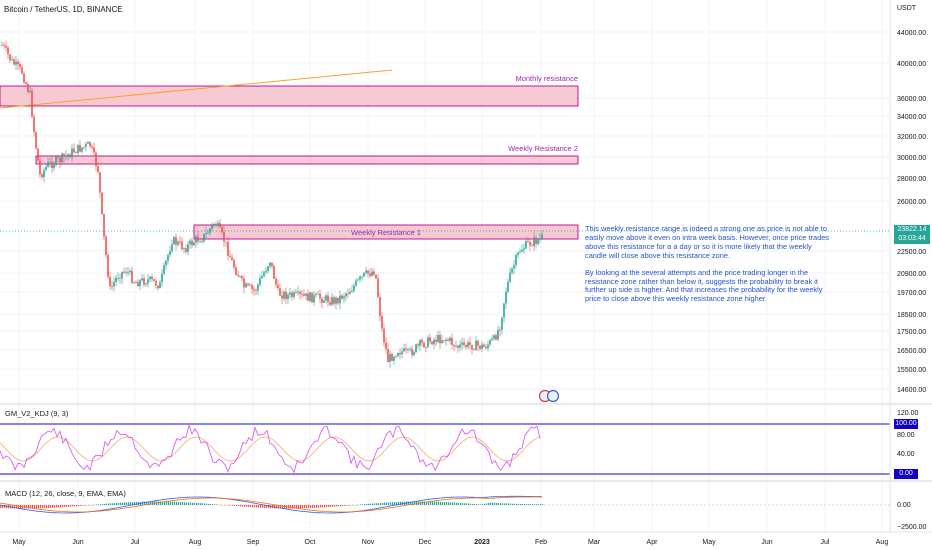  What do you see at coordinates (63, 9) in the screenshot?
I see `symbol-title: Bitcoin / TetherUS, 1D, BINANCE` at bounding box center [63, 9].